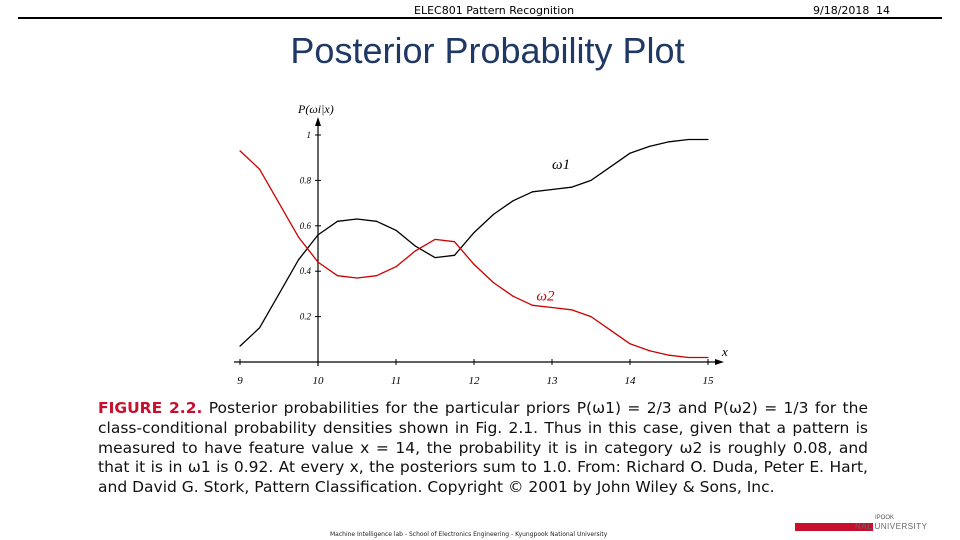 The image size is (960, 540). What do you see at coordinates (315, 109) in the screenshot?
I see `y-axis-label: P(ωi|x)` at bounding box center [315, 109].